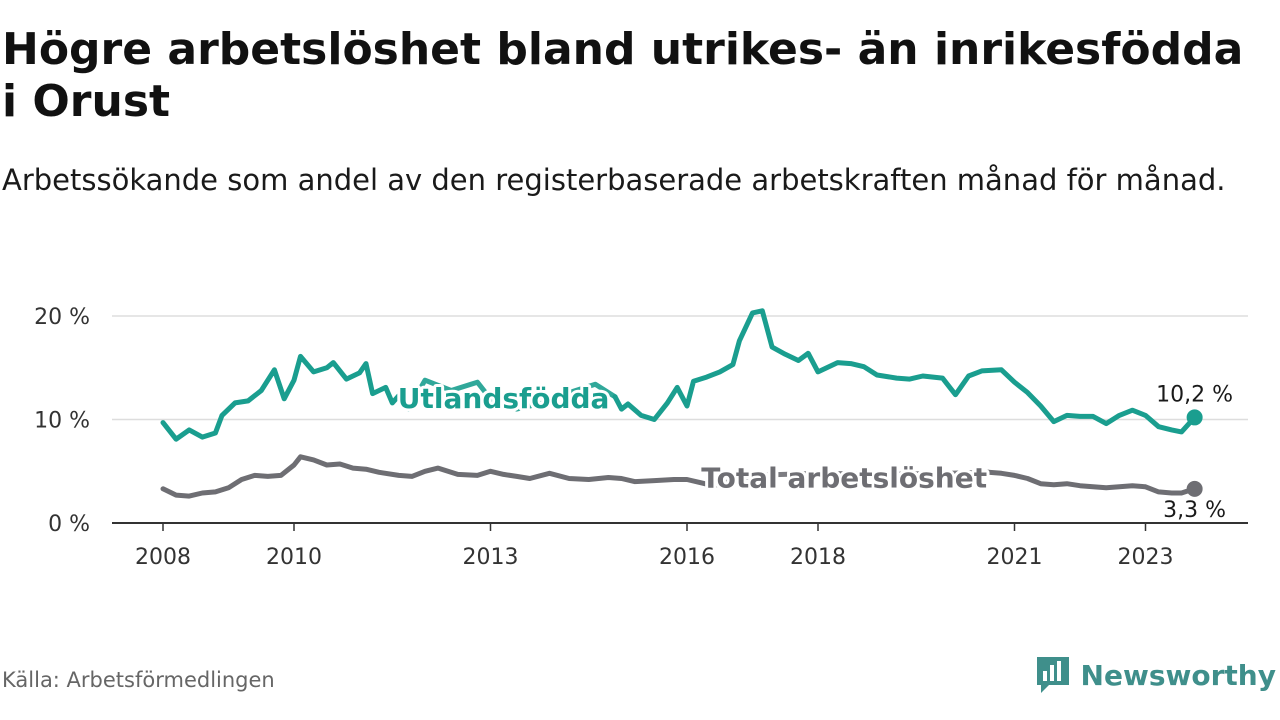 This screenshot has height=720, width=1280. Describe the element at coordinates (163, 557) in the screenshot. I see `x-tick-label: 2008` at that location.